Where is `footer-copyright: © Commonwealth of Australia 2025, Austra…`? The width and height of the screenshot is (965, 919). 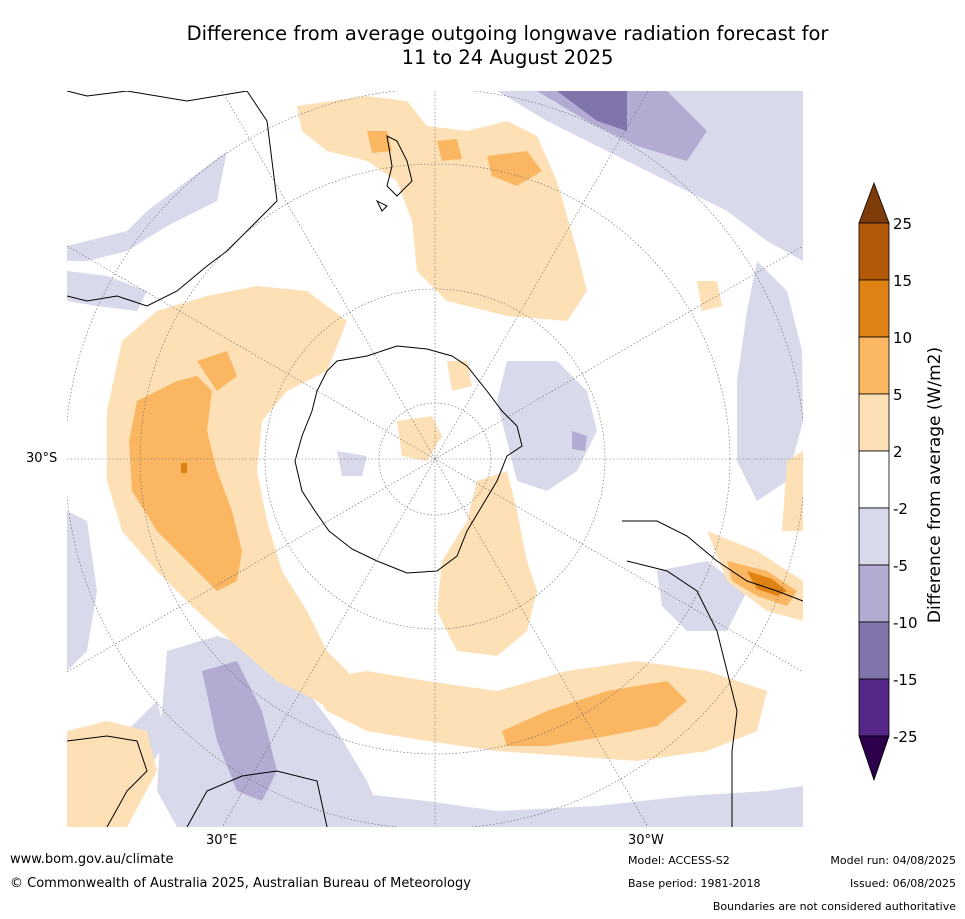
footer-copyright: © Commonwealth of Australia 2025, Austra… is located at coordinates (240, 883).